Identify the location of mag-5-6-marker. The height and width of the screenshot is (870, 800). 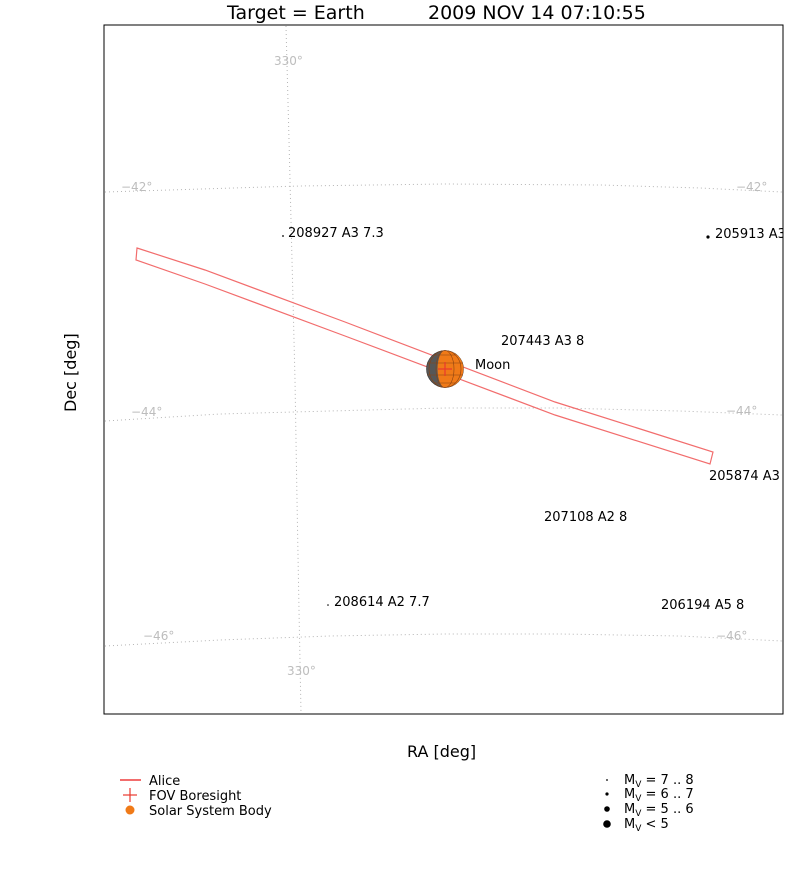
(607, 809).